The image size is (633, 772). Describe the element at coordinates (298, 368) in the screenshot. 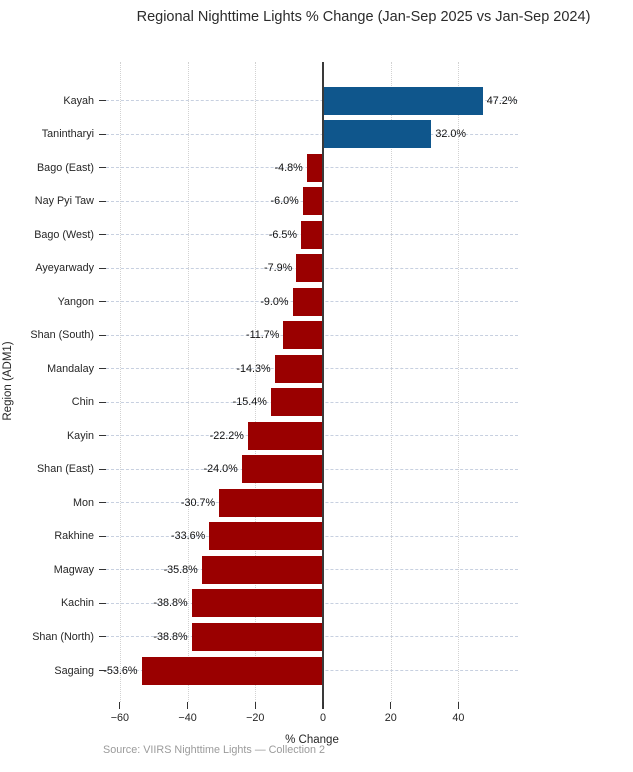

I see `bar-mandalay` at that location.